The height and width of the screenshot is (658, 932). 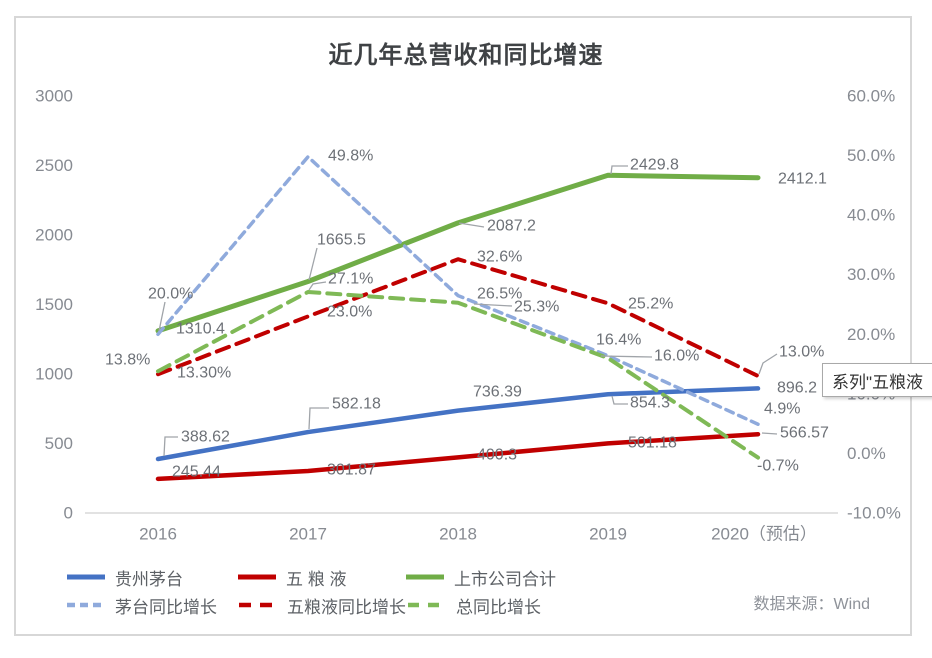 I want to click on left-axis-tick: 0, so click(x=68, y=513).